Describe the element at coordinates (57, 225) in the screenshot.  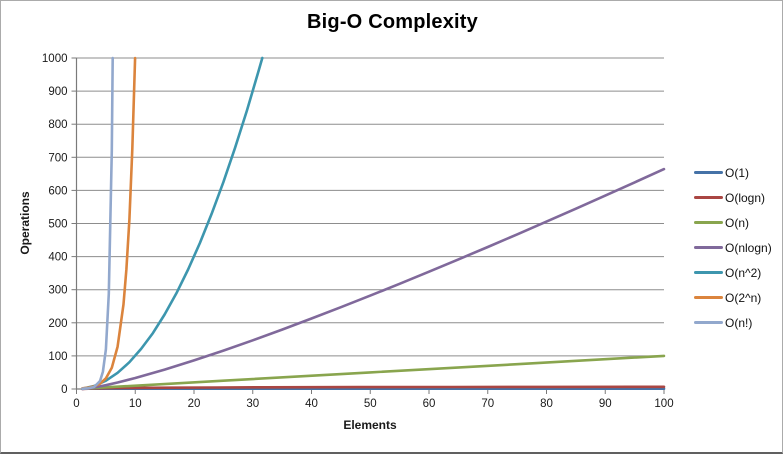
I see `y-tick-label: 500` at that location.